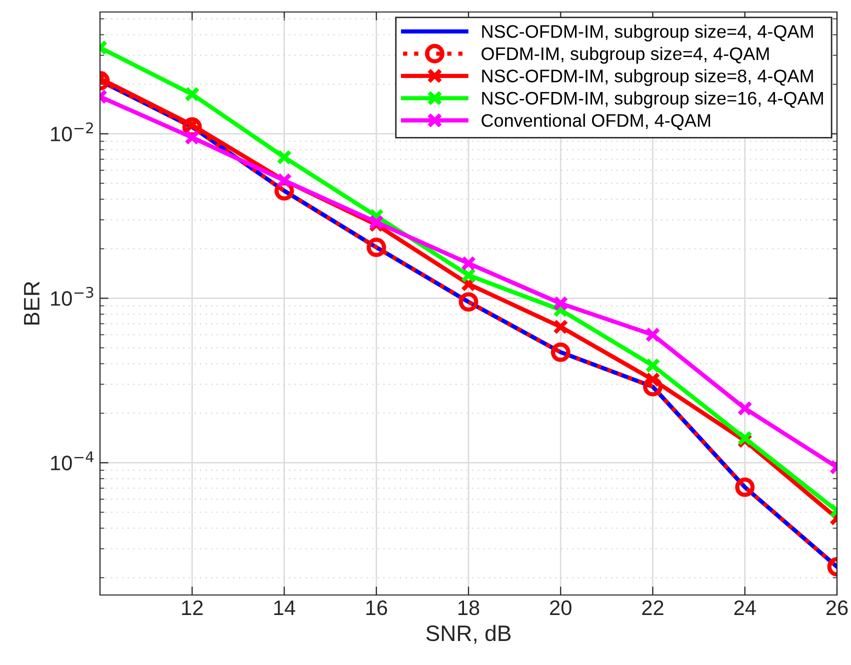  I want to click on x-tick-label: 16, so click(377, 608).